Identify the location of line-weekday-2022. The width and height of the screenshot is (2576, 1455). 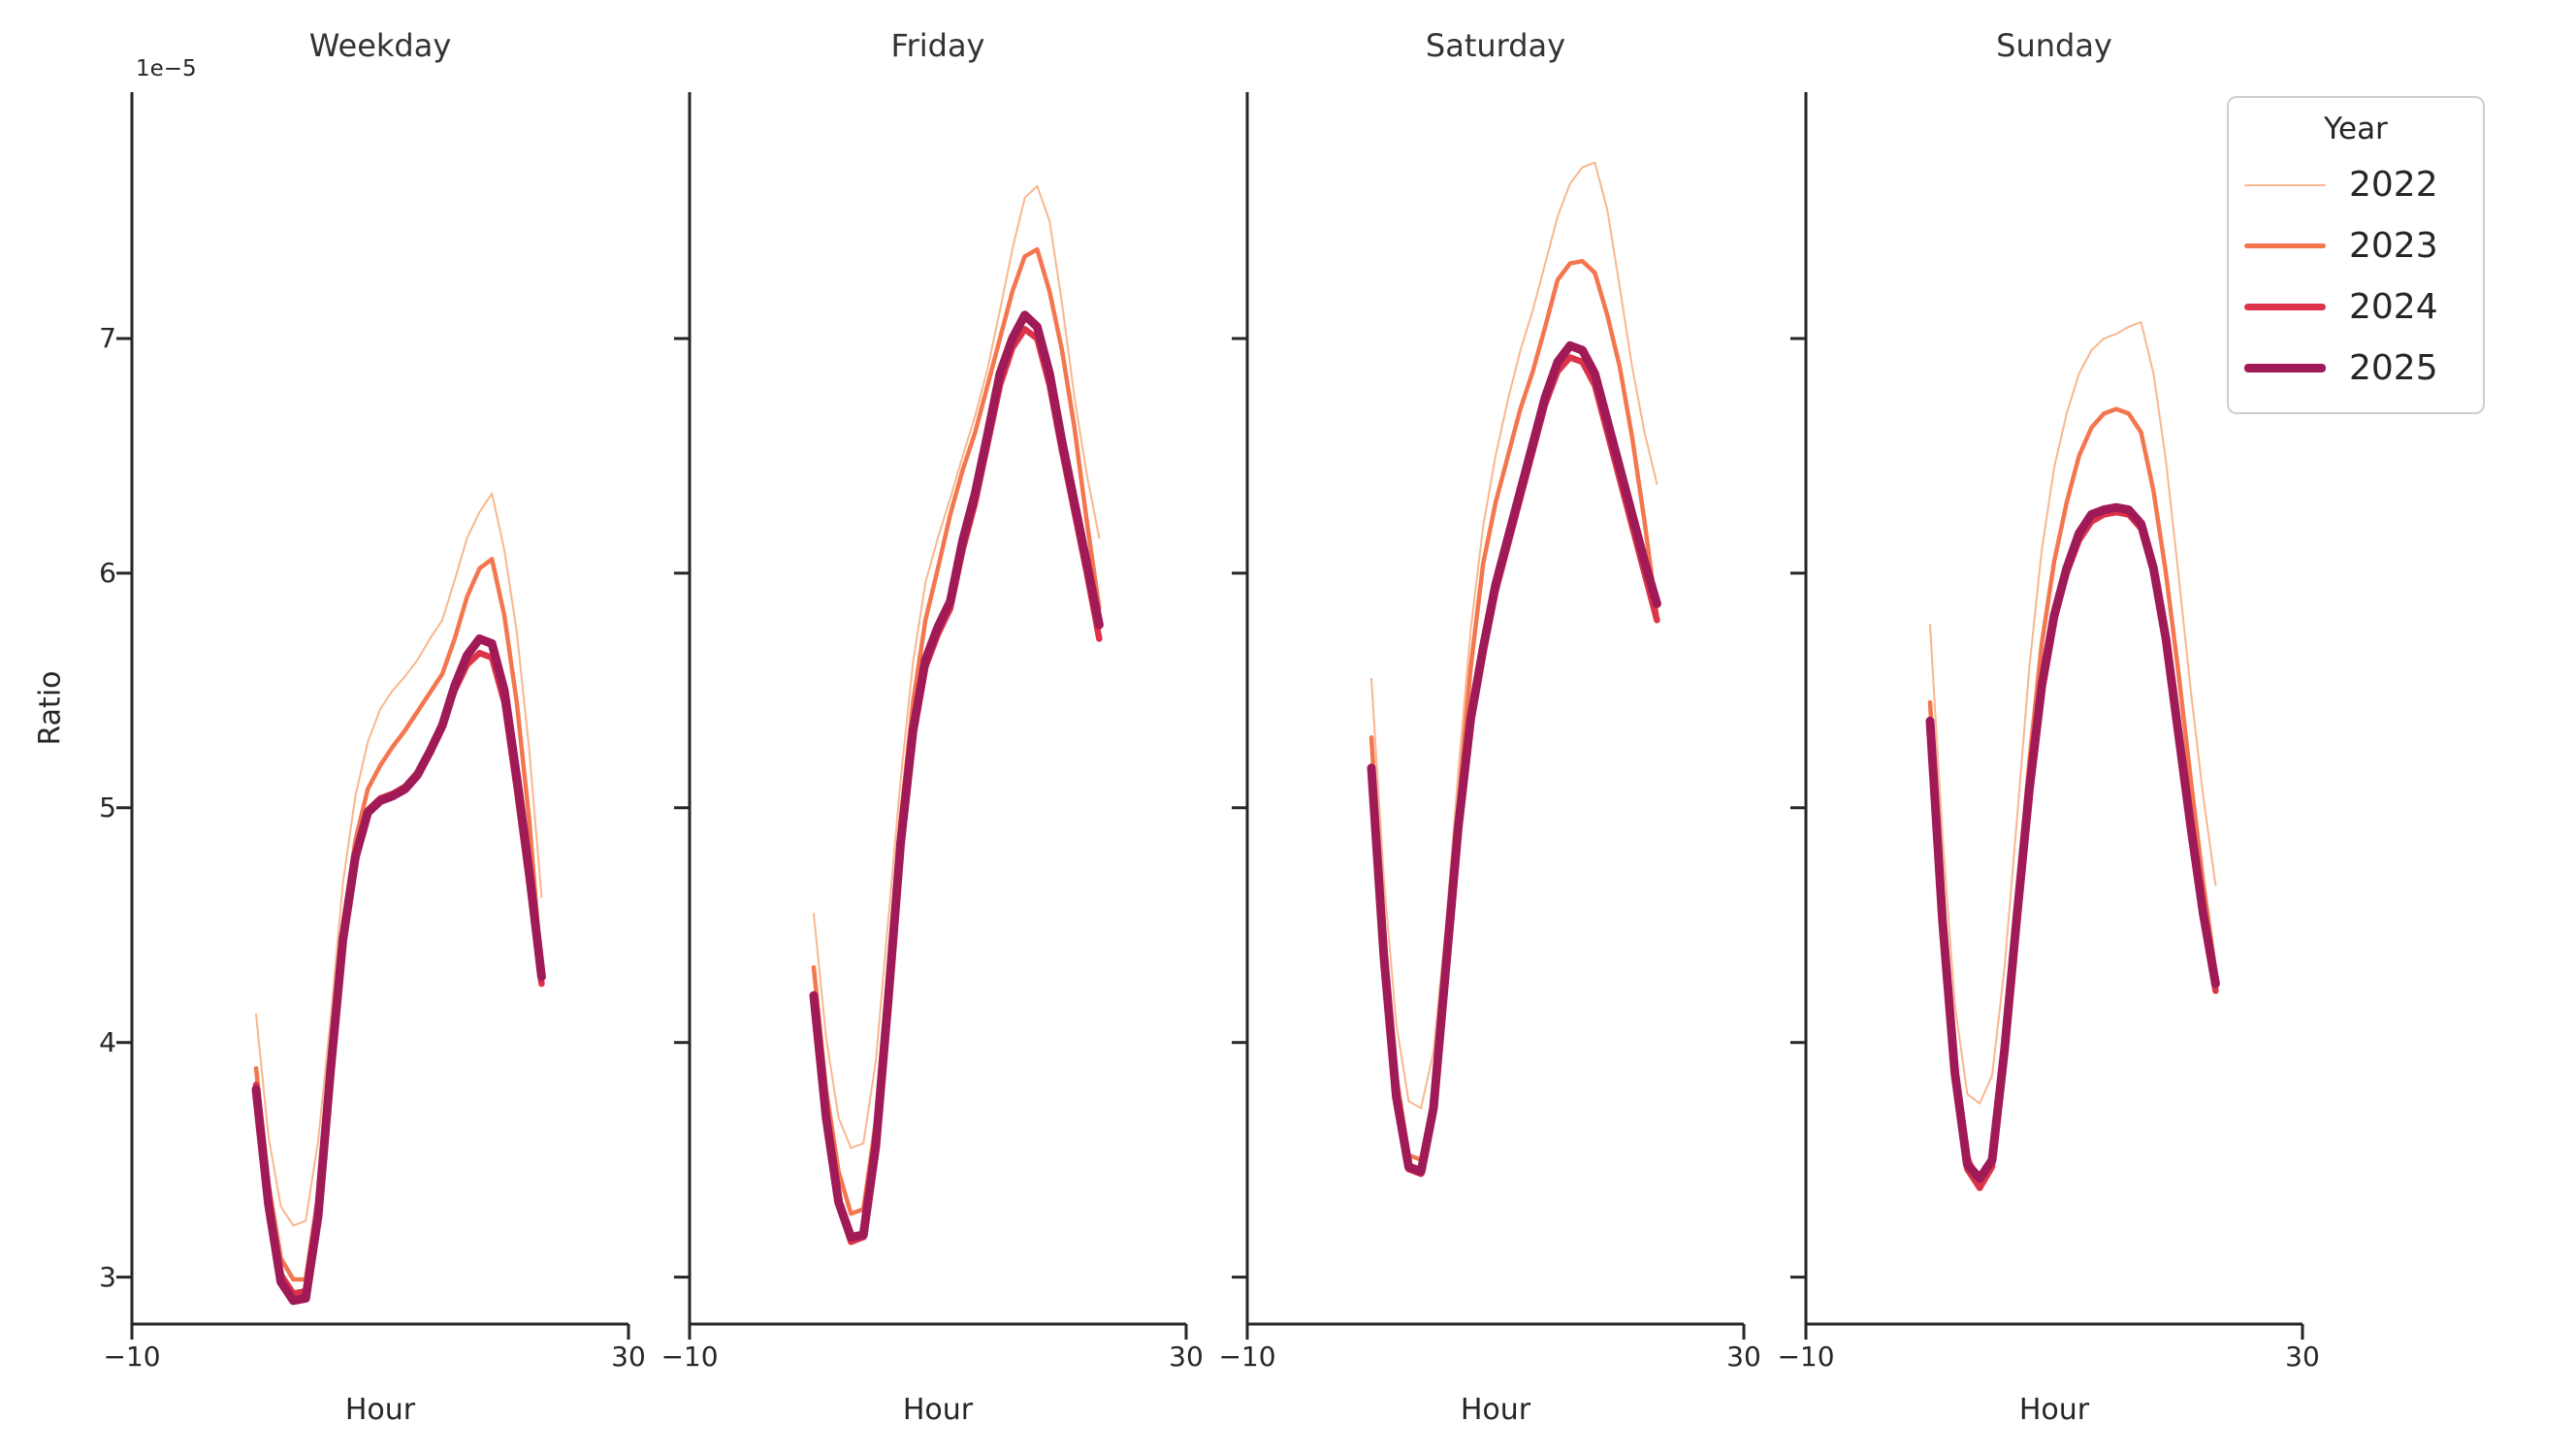
(399, 859).